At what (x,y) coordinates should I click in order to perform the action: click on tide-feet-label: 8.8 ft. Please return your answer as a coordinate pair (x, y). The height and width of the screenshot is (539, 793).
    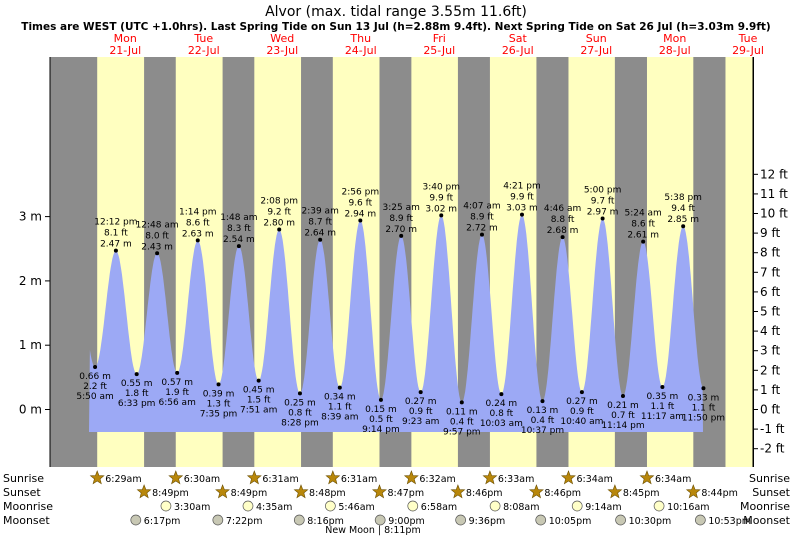
    Looking at the image, I should click on (563, 220).